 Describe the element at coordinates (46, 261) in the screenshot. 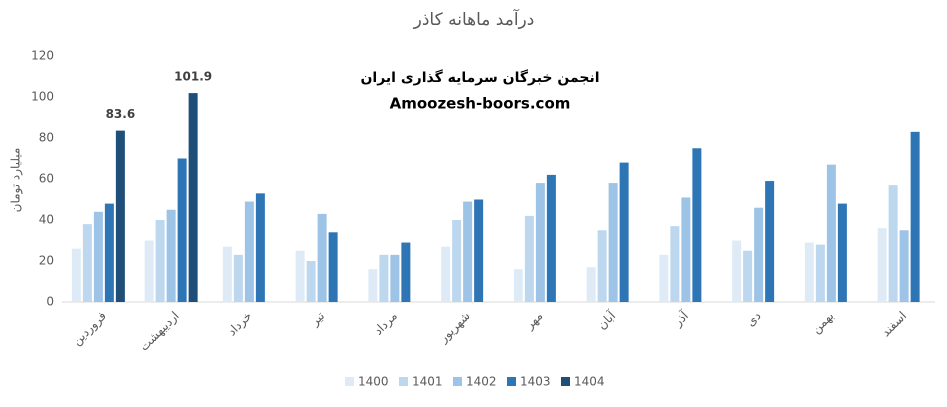

I see `y-tick-label: 20` at that location.